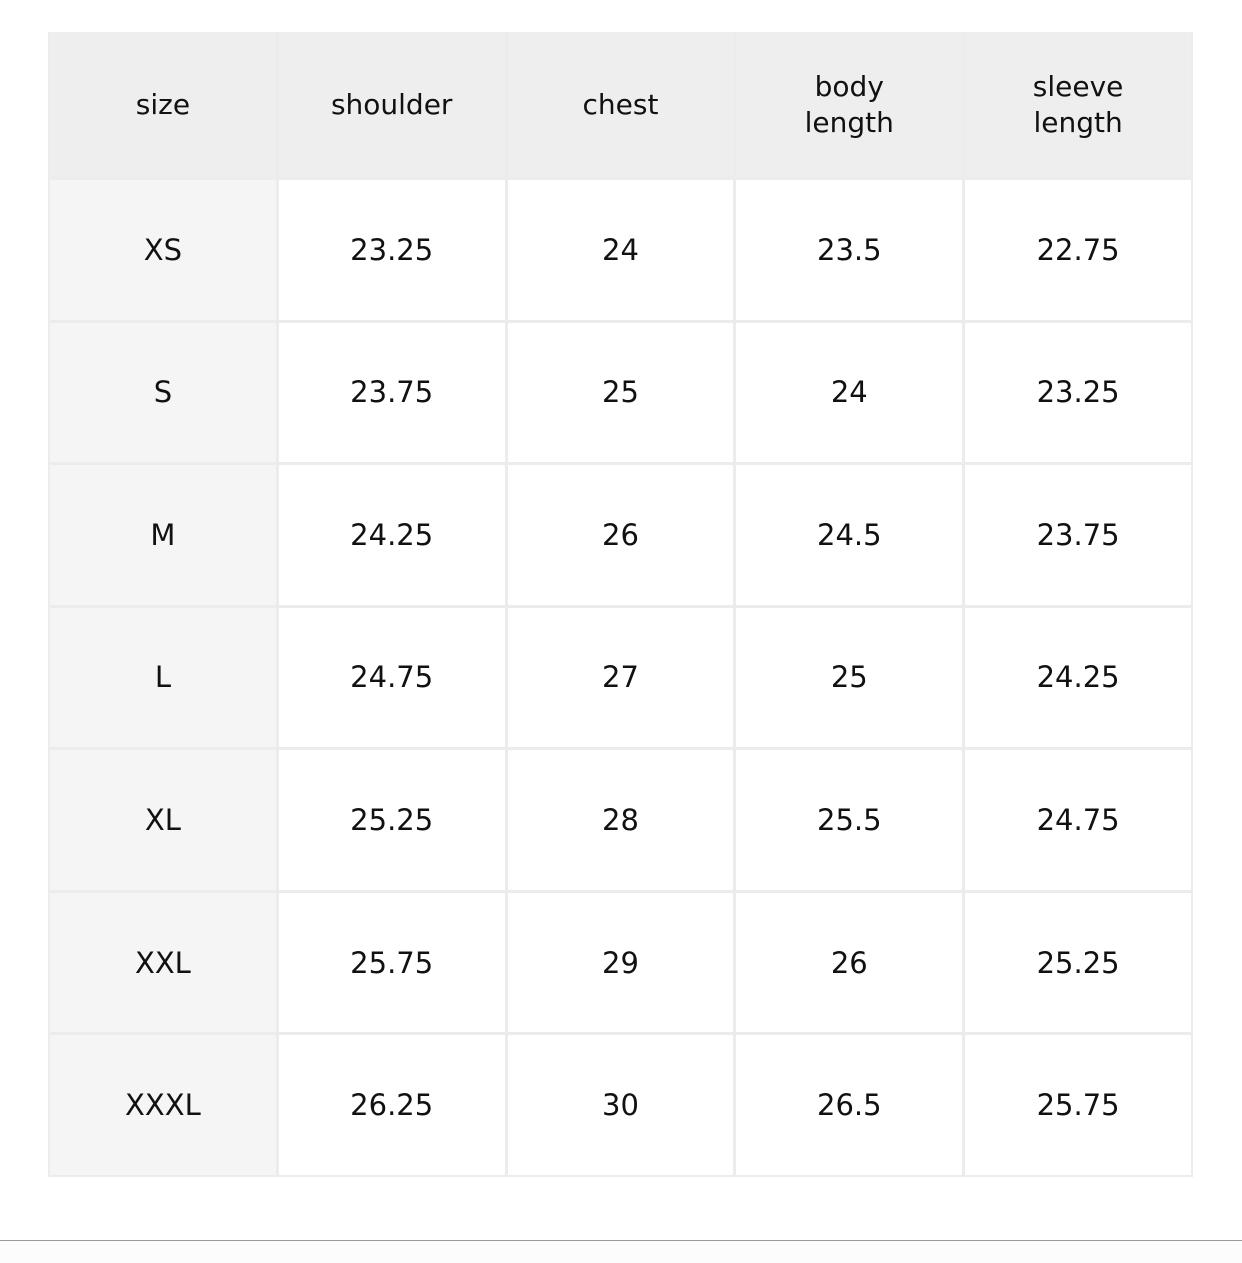 The width and height of the screenshot is (1242, 1263). Describe the element at coordinates (391, 104) in the screenshot. I see `column-header: shoulder` at that location.